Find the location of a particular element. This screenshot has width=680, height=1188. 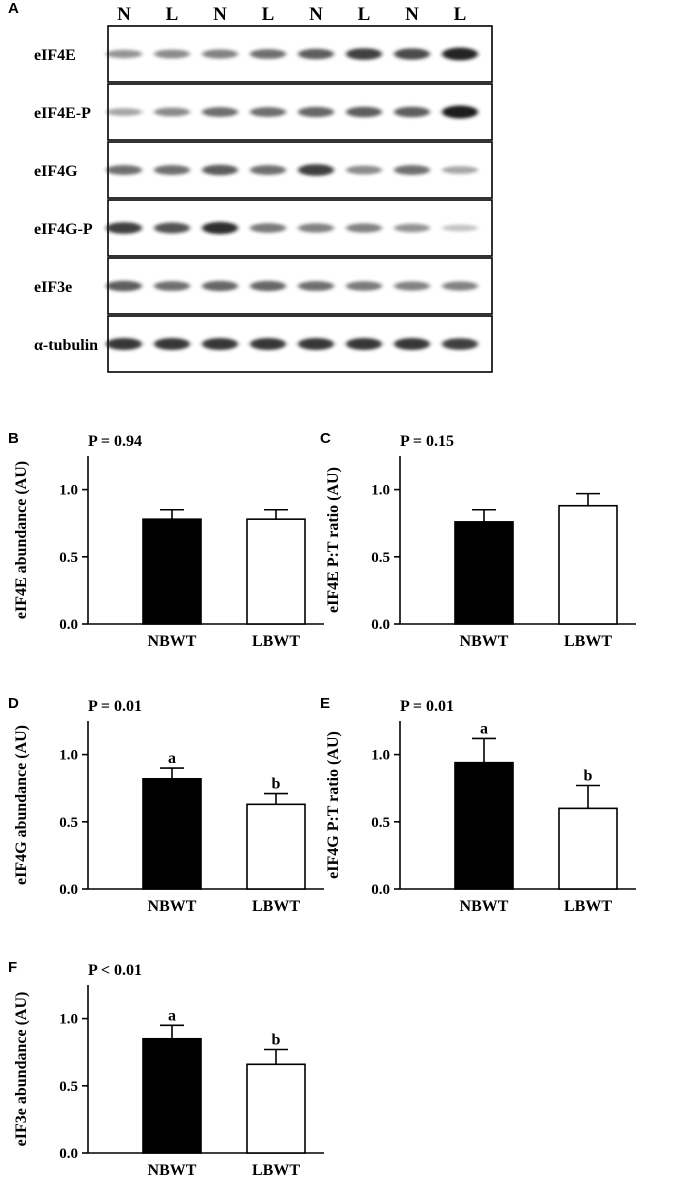

p-value: P = 0.15 is located at coordinates (427, 441).